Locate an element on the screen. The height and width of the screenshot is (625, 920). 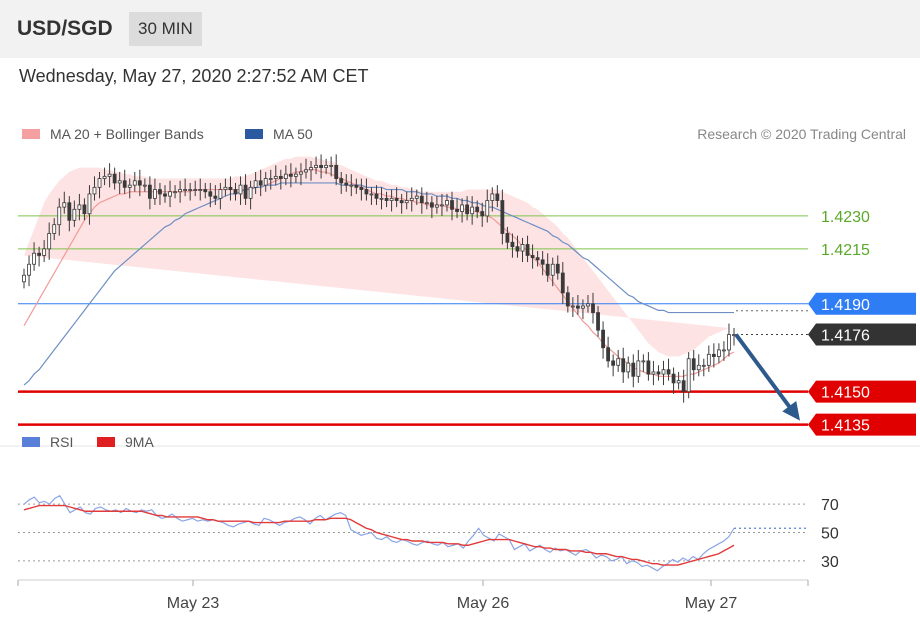
price-label: 1.4190 is located at coordinates (845, 305).